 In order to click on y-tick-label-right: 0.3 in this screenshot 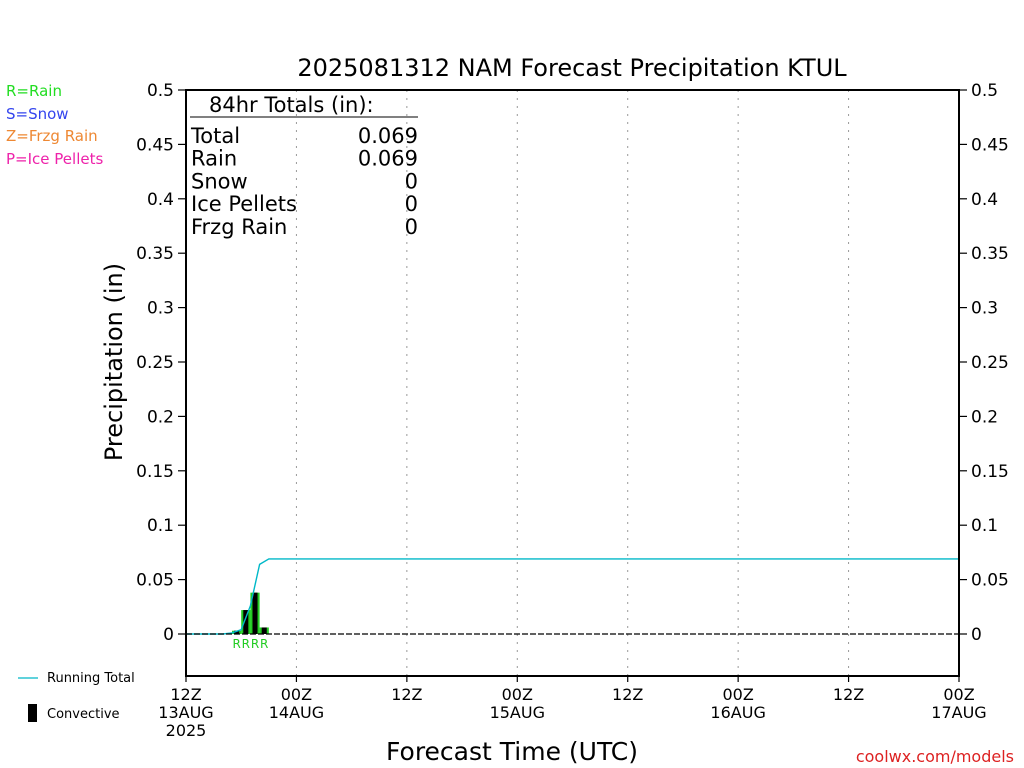, I will do `click(984, 309)`.